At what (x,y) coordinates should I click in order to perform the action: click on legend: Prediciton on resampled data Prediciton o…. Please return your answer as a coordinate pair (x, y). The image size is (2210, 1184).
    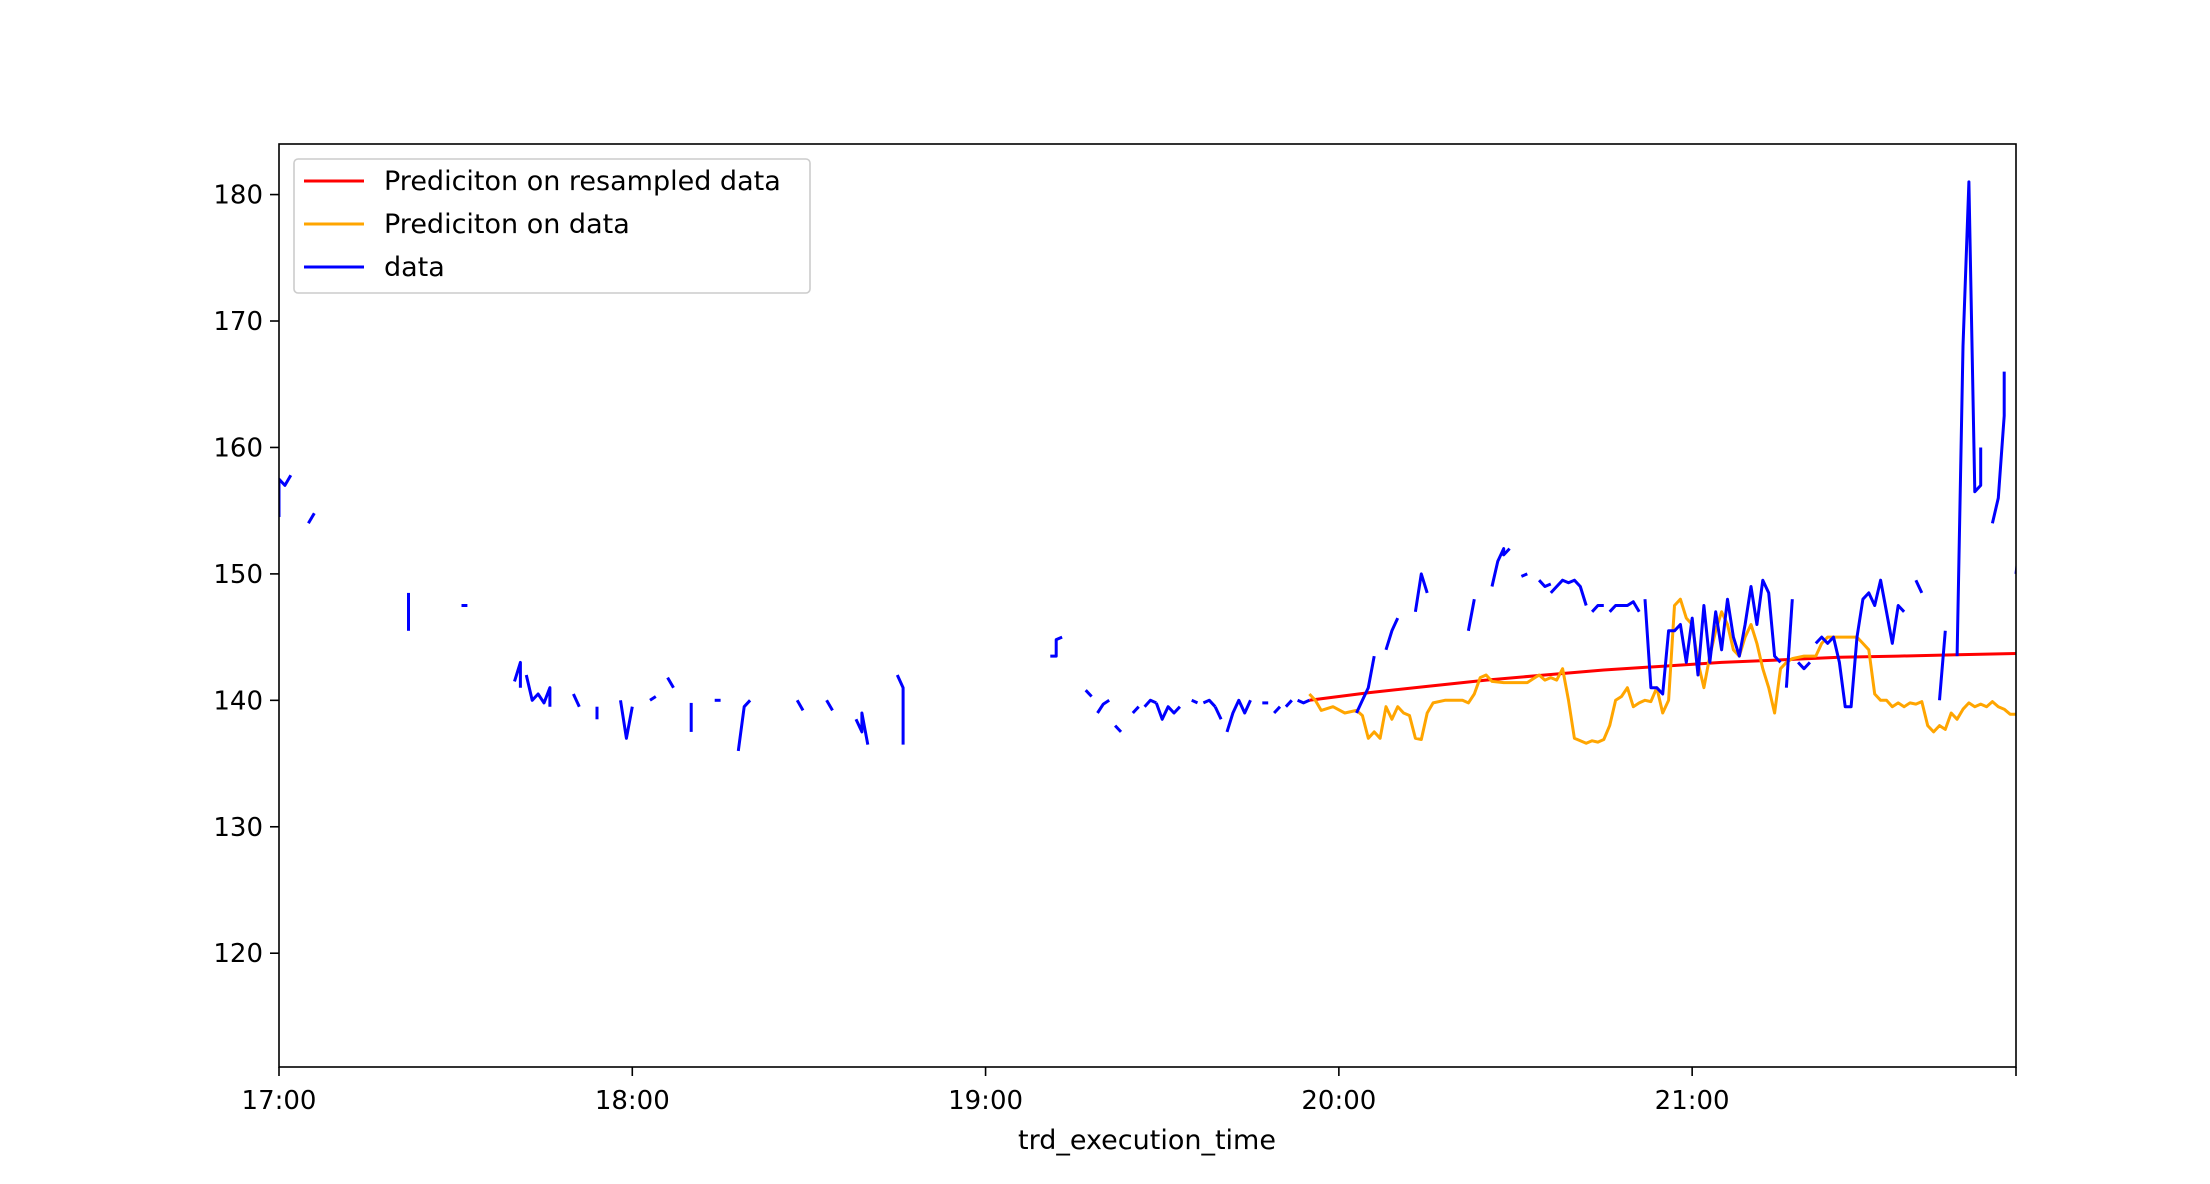
    Looking at the image, I should click on (552, 226).